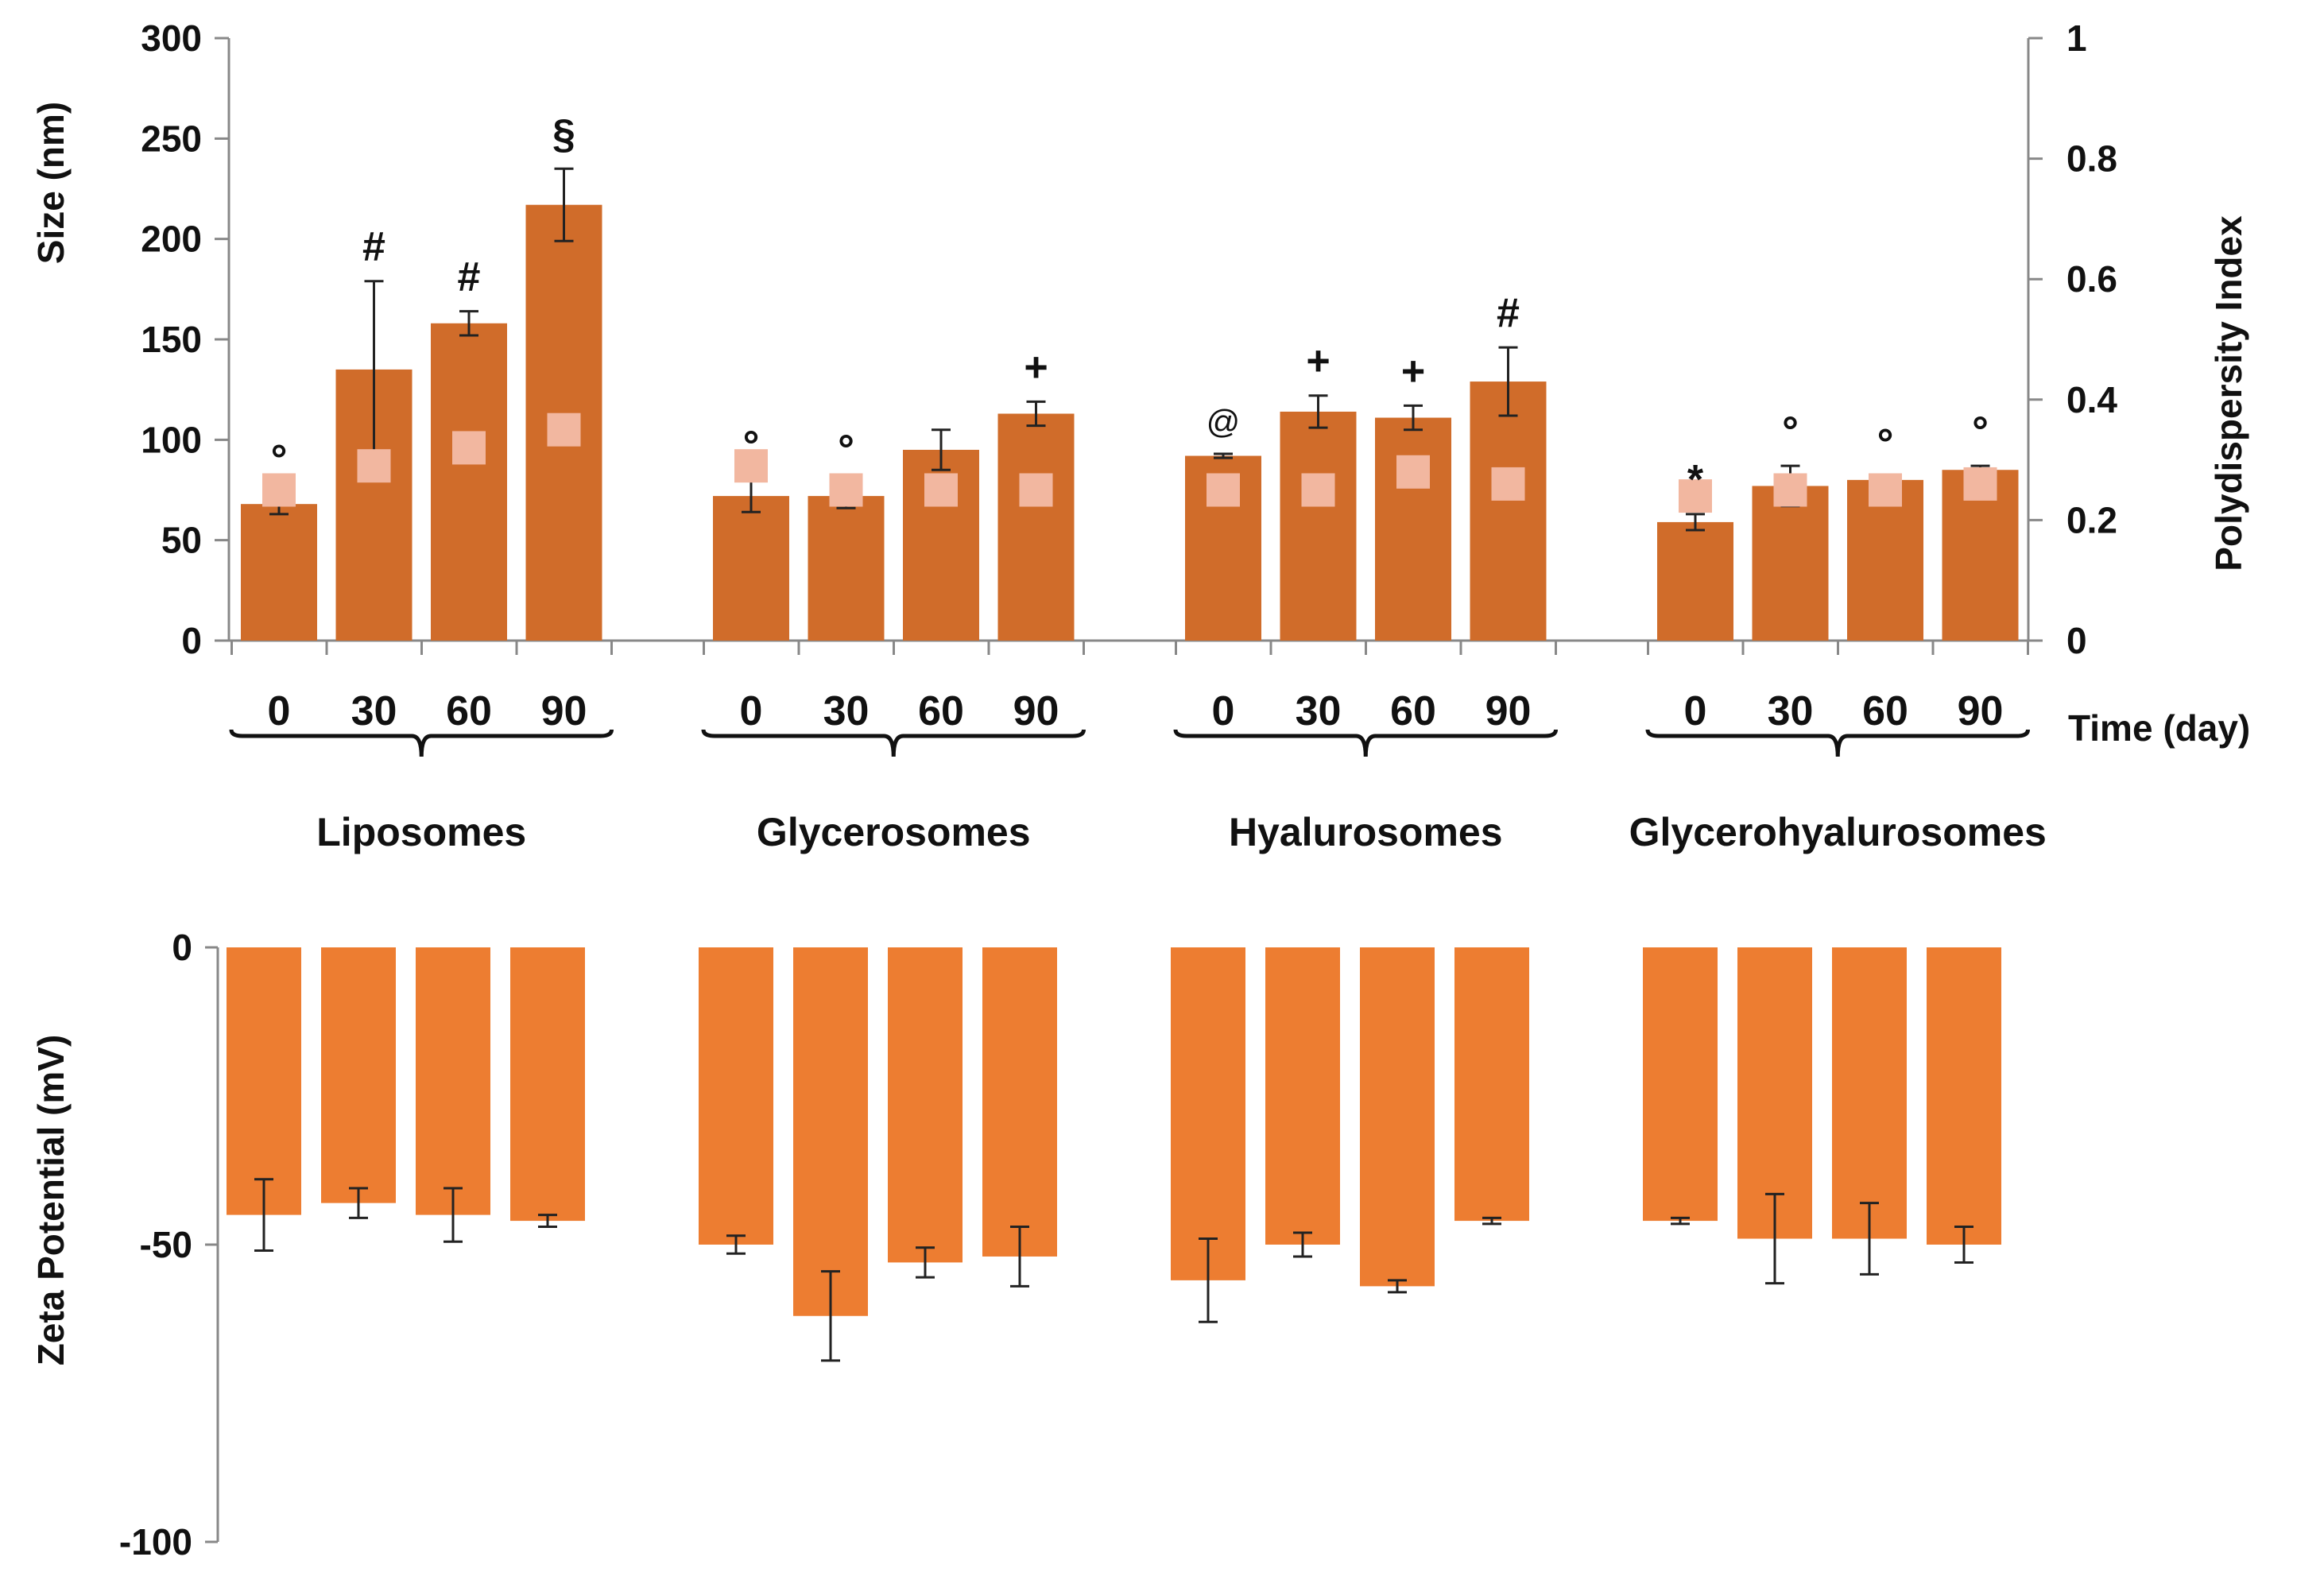 This screenshot has width=2324, height=1584. What do you see at coordinates (2091, 159) in the screenshot?
I see `pdi-tick-label: 0.8` at bounding box center [2091, 159].